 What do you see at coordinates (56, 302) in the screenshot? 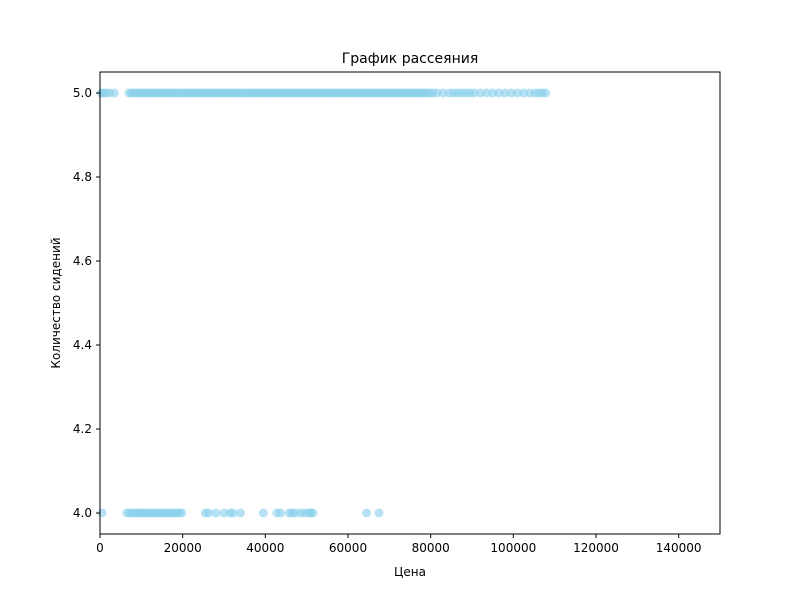
I see `y-axis-label: Количество сидений` at bounding box center [56, 302].